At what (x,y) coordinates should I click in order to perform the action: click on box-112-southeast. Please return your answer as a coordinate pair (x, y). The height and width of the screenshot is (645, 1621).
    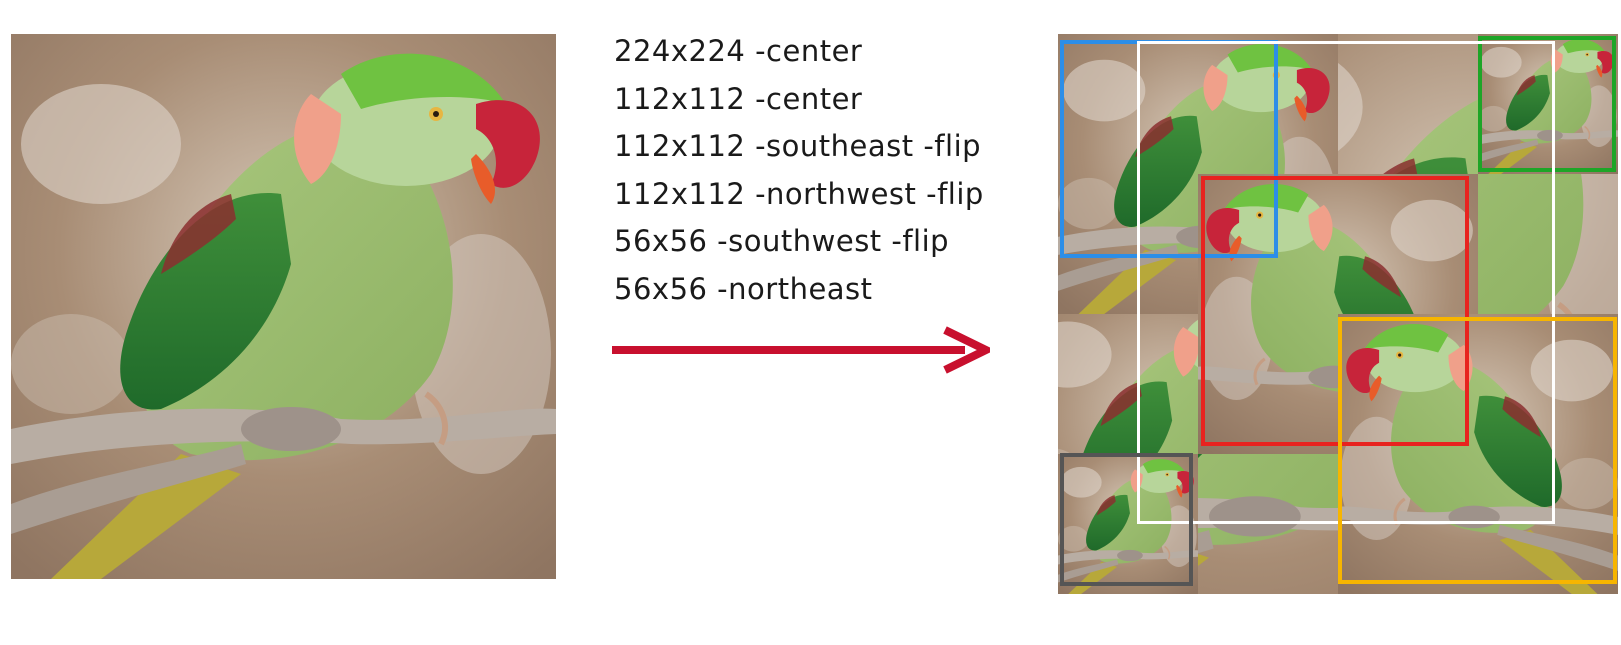
    Looking at the image, I should click on (1477, 450).